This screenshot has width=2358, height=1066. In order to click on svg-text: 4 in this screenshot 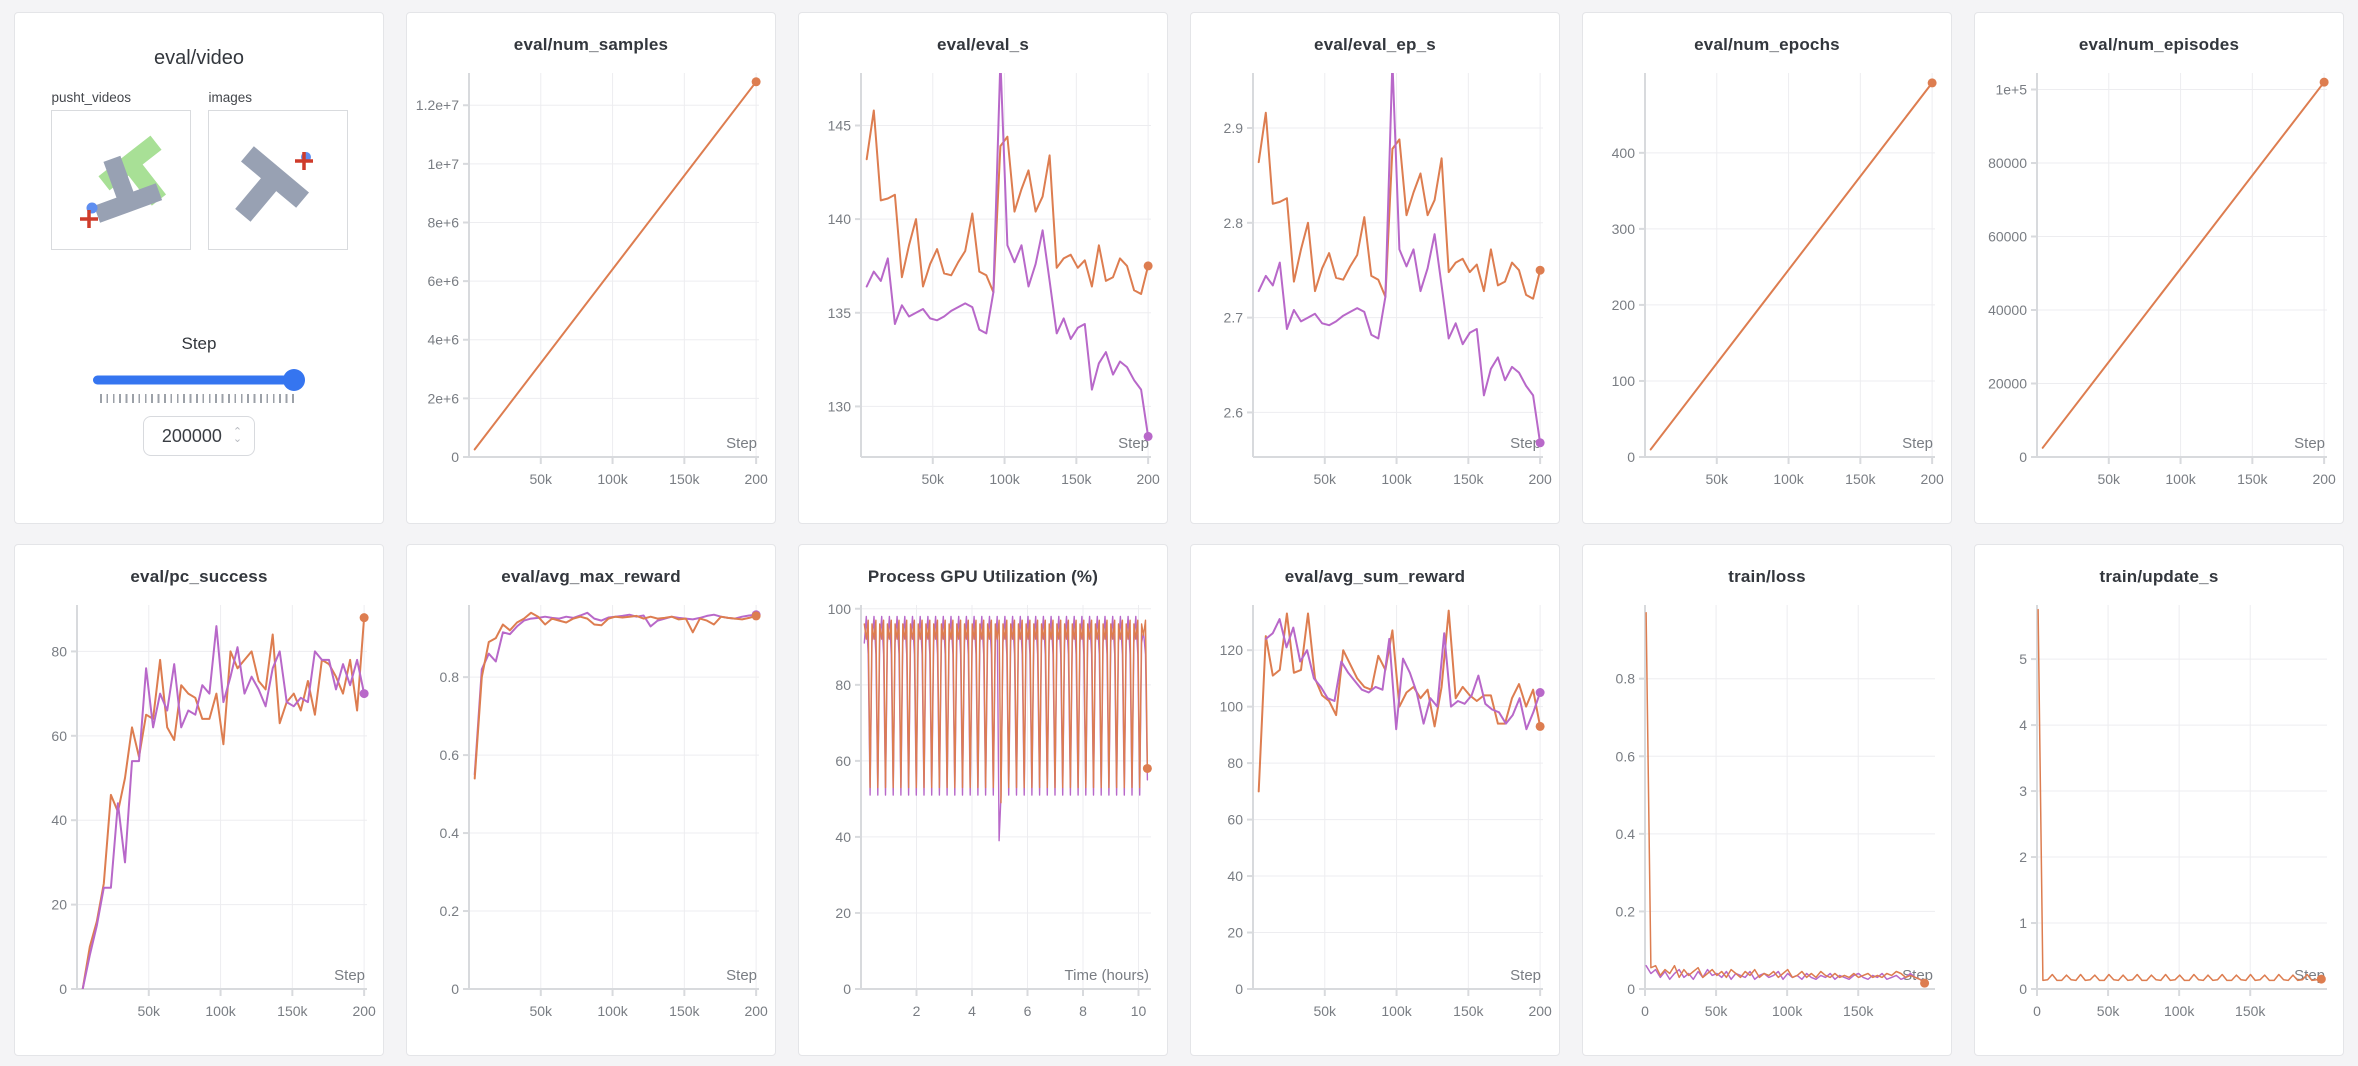, I will do `click(2023, 725)`.